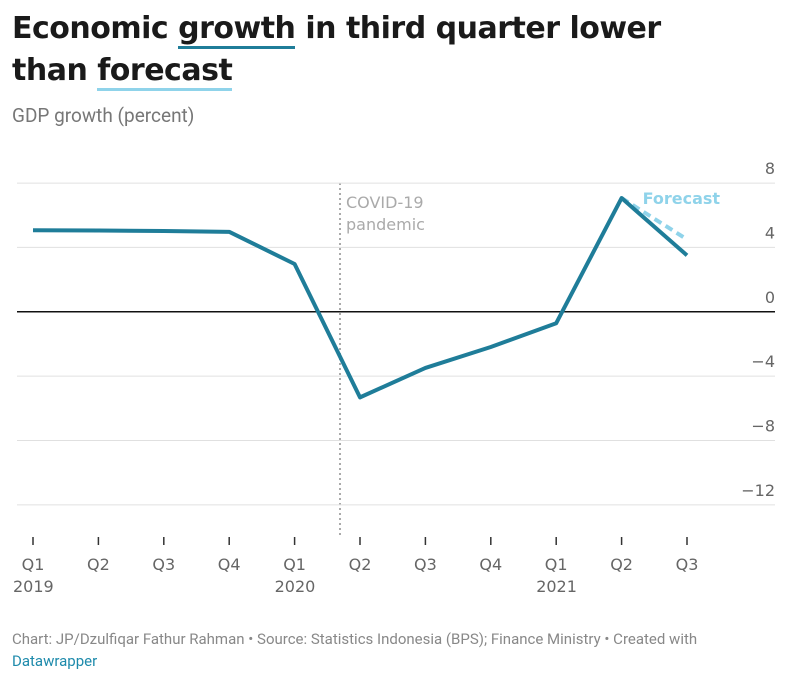 The image size is (793, 682). I want to click on y-tick-label: 0, so click(770, 297).